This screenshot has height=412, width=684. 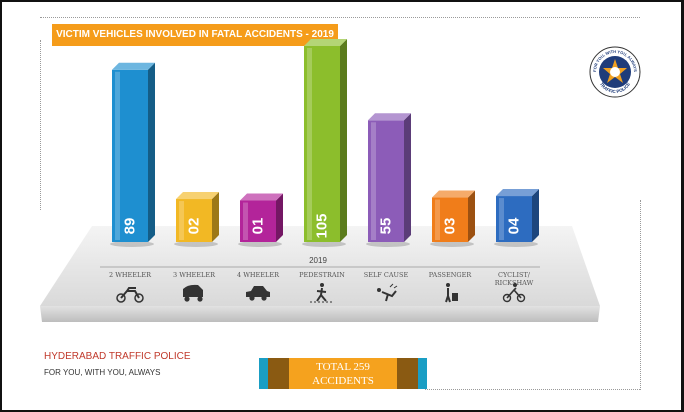 What do you see at coordinates (450, 226) in the screenshot?
I see `bar-value-label: 03` at bounding box center [450, 226].